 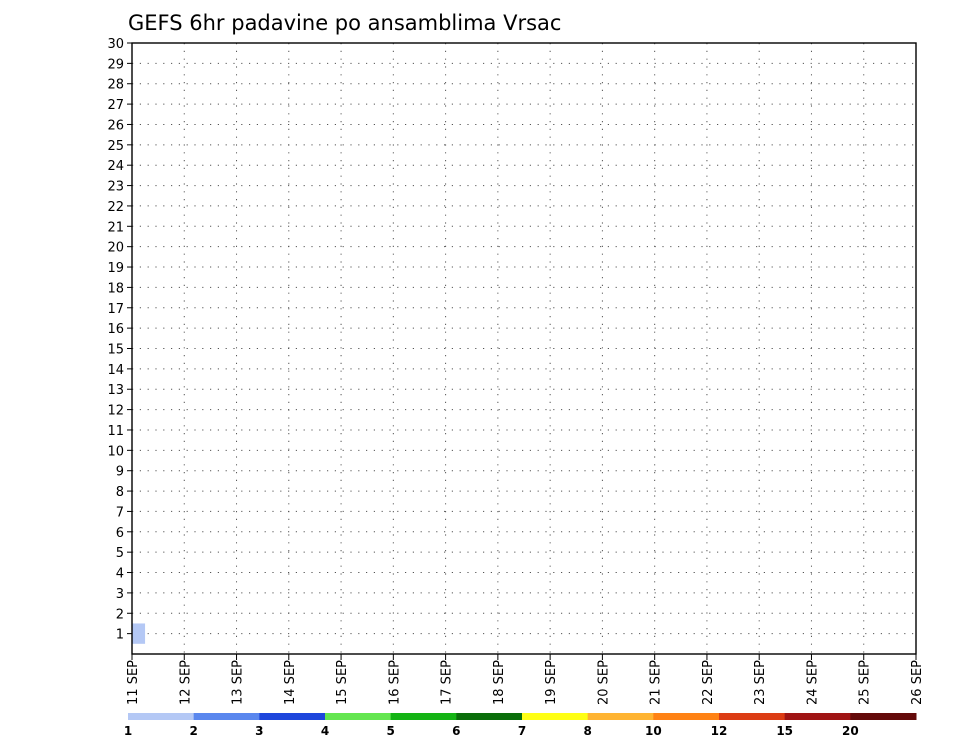 I want to click on x-tick-label: 18 SEP, so click(x=499, y=682).